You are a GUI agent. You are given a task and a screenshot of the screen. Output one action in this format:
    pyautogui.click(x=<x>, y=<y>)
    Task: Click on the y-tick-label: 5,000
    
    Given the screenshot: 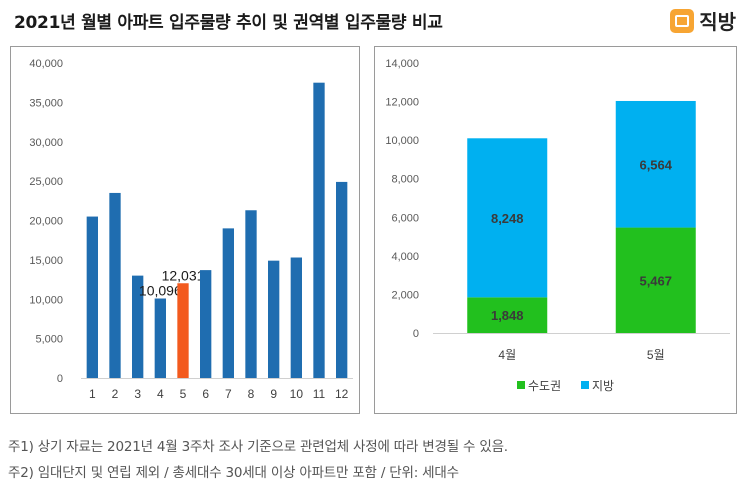 What is the action you would take?
    pyautogui.click(x=49, y=340)
    